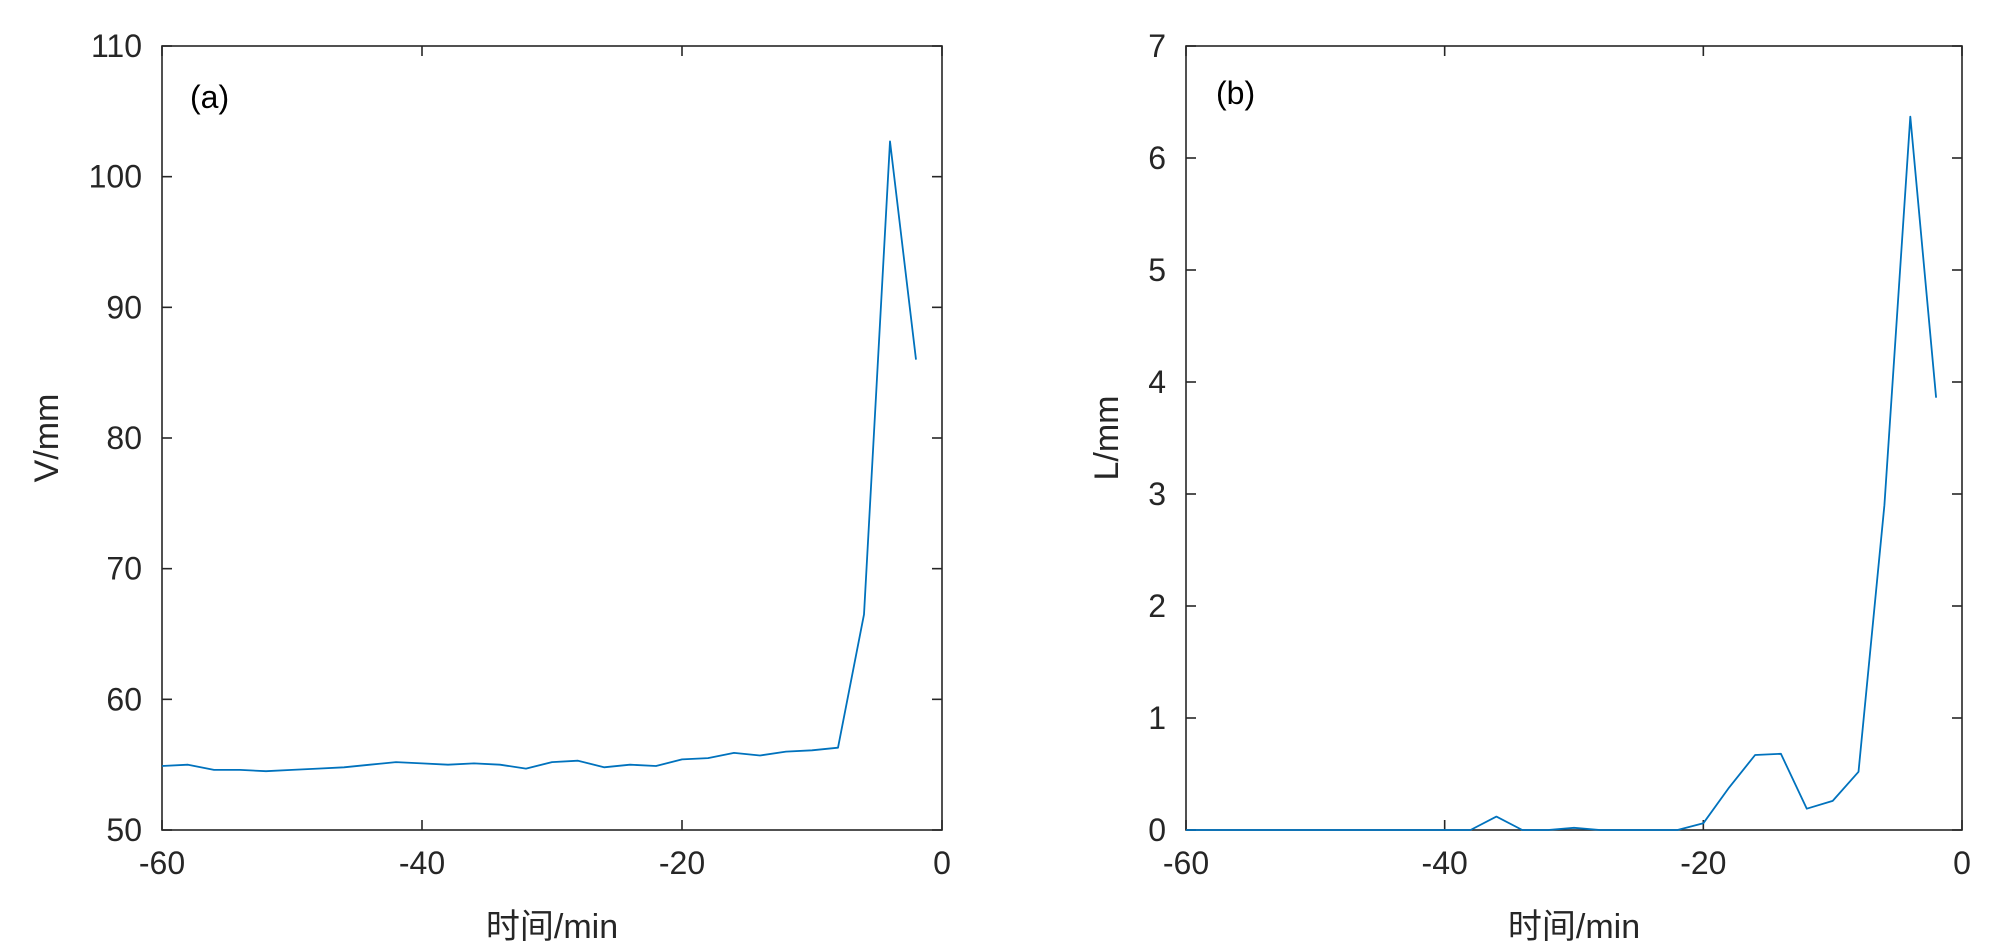 The height and width of the screenshot is (952, 2000). Describe the element at coordinates (47, 438) in the screenshot. I see `y-axis-label: V/mm` at that location.